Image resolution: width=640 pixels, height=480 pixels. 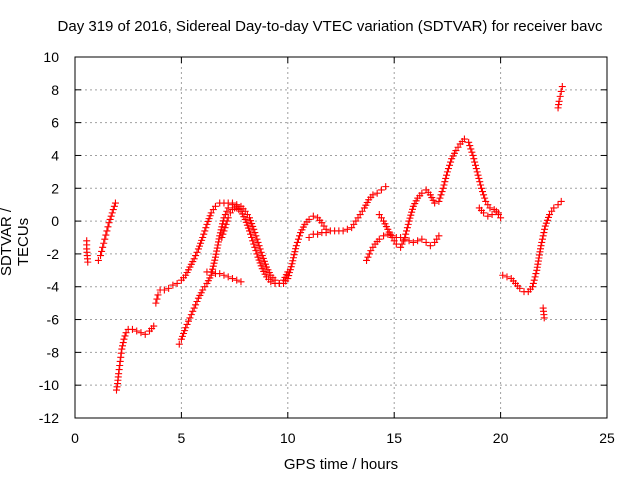 What do you see at coordinates (55, 188) in the screenshot?
I see `y-tick-label: 2` at bounding box center [55, 188].